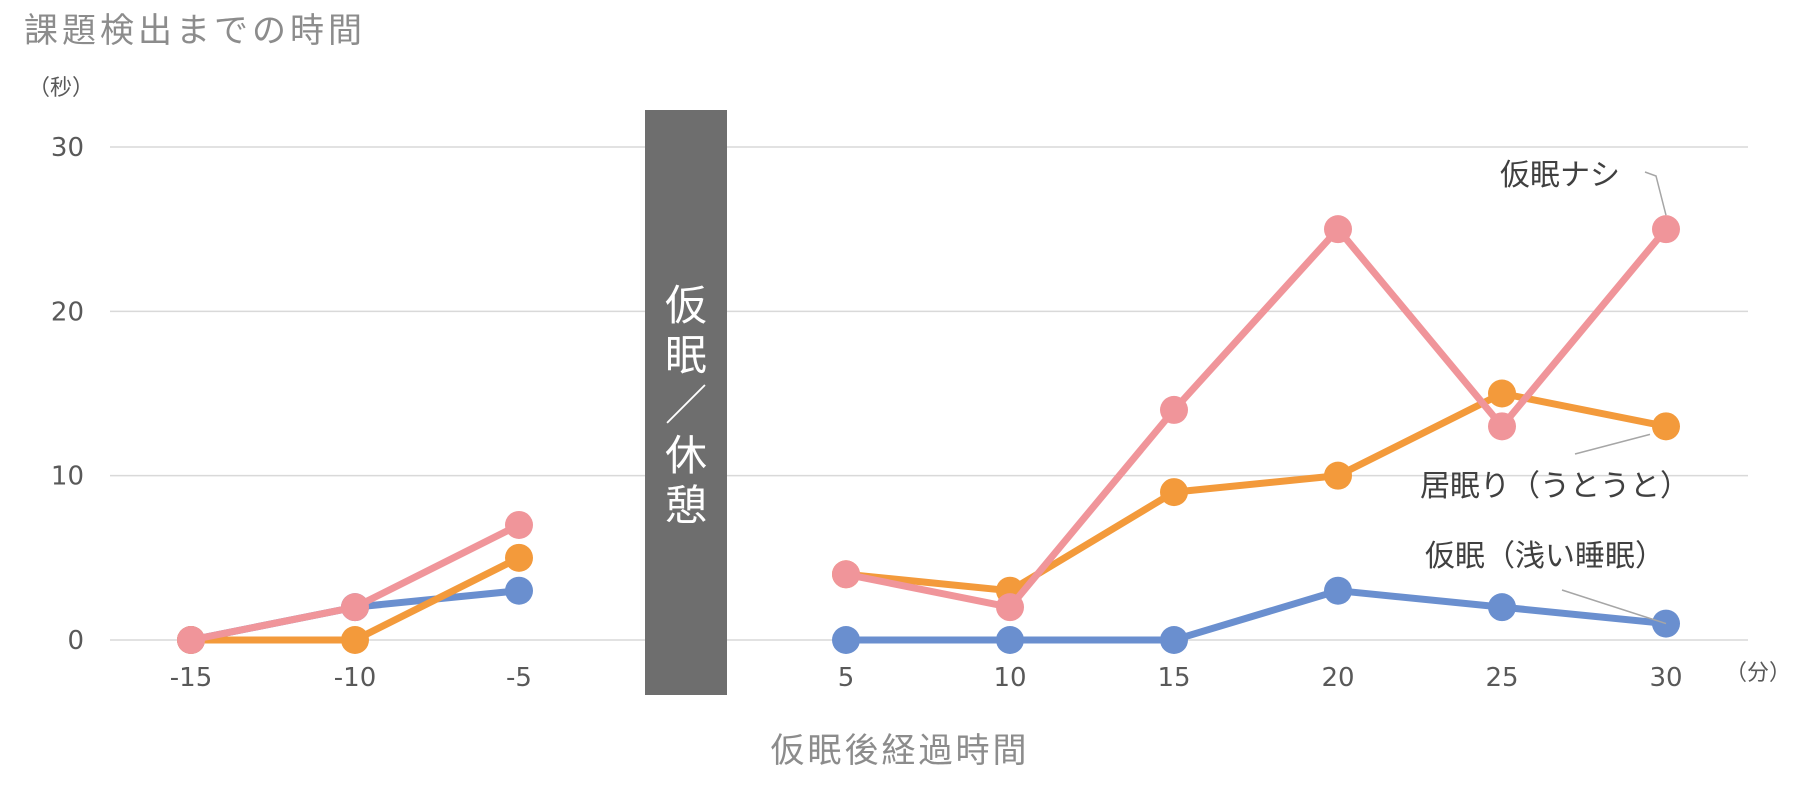 This screenshot has height=788, width=1800. I want to click on x-tick-label: 20, so click(1337, 678).